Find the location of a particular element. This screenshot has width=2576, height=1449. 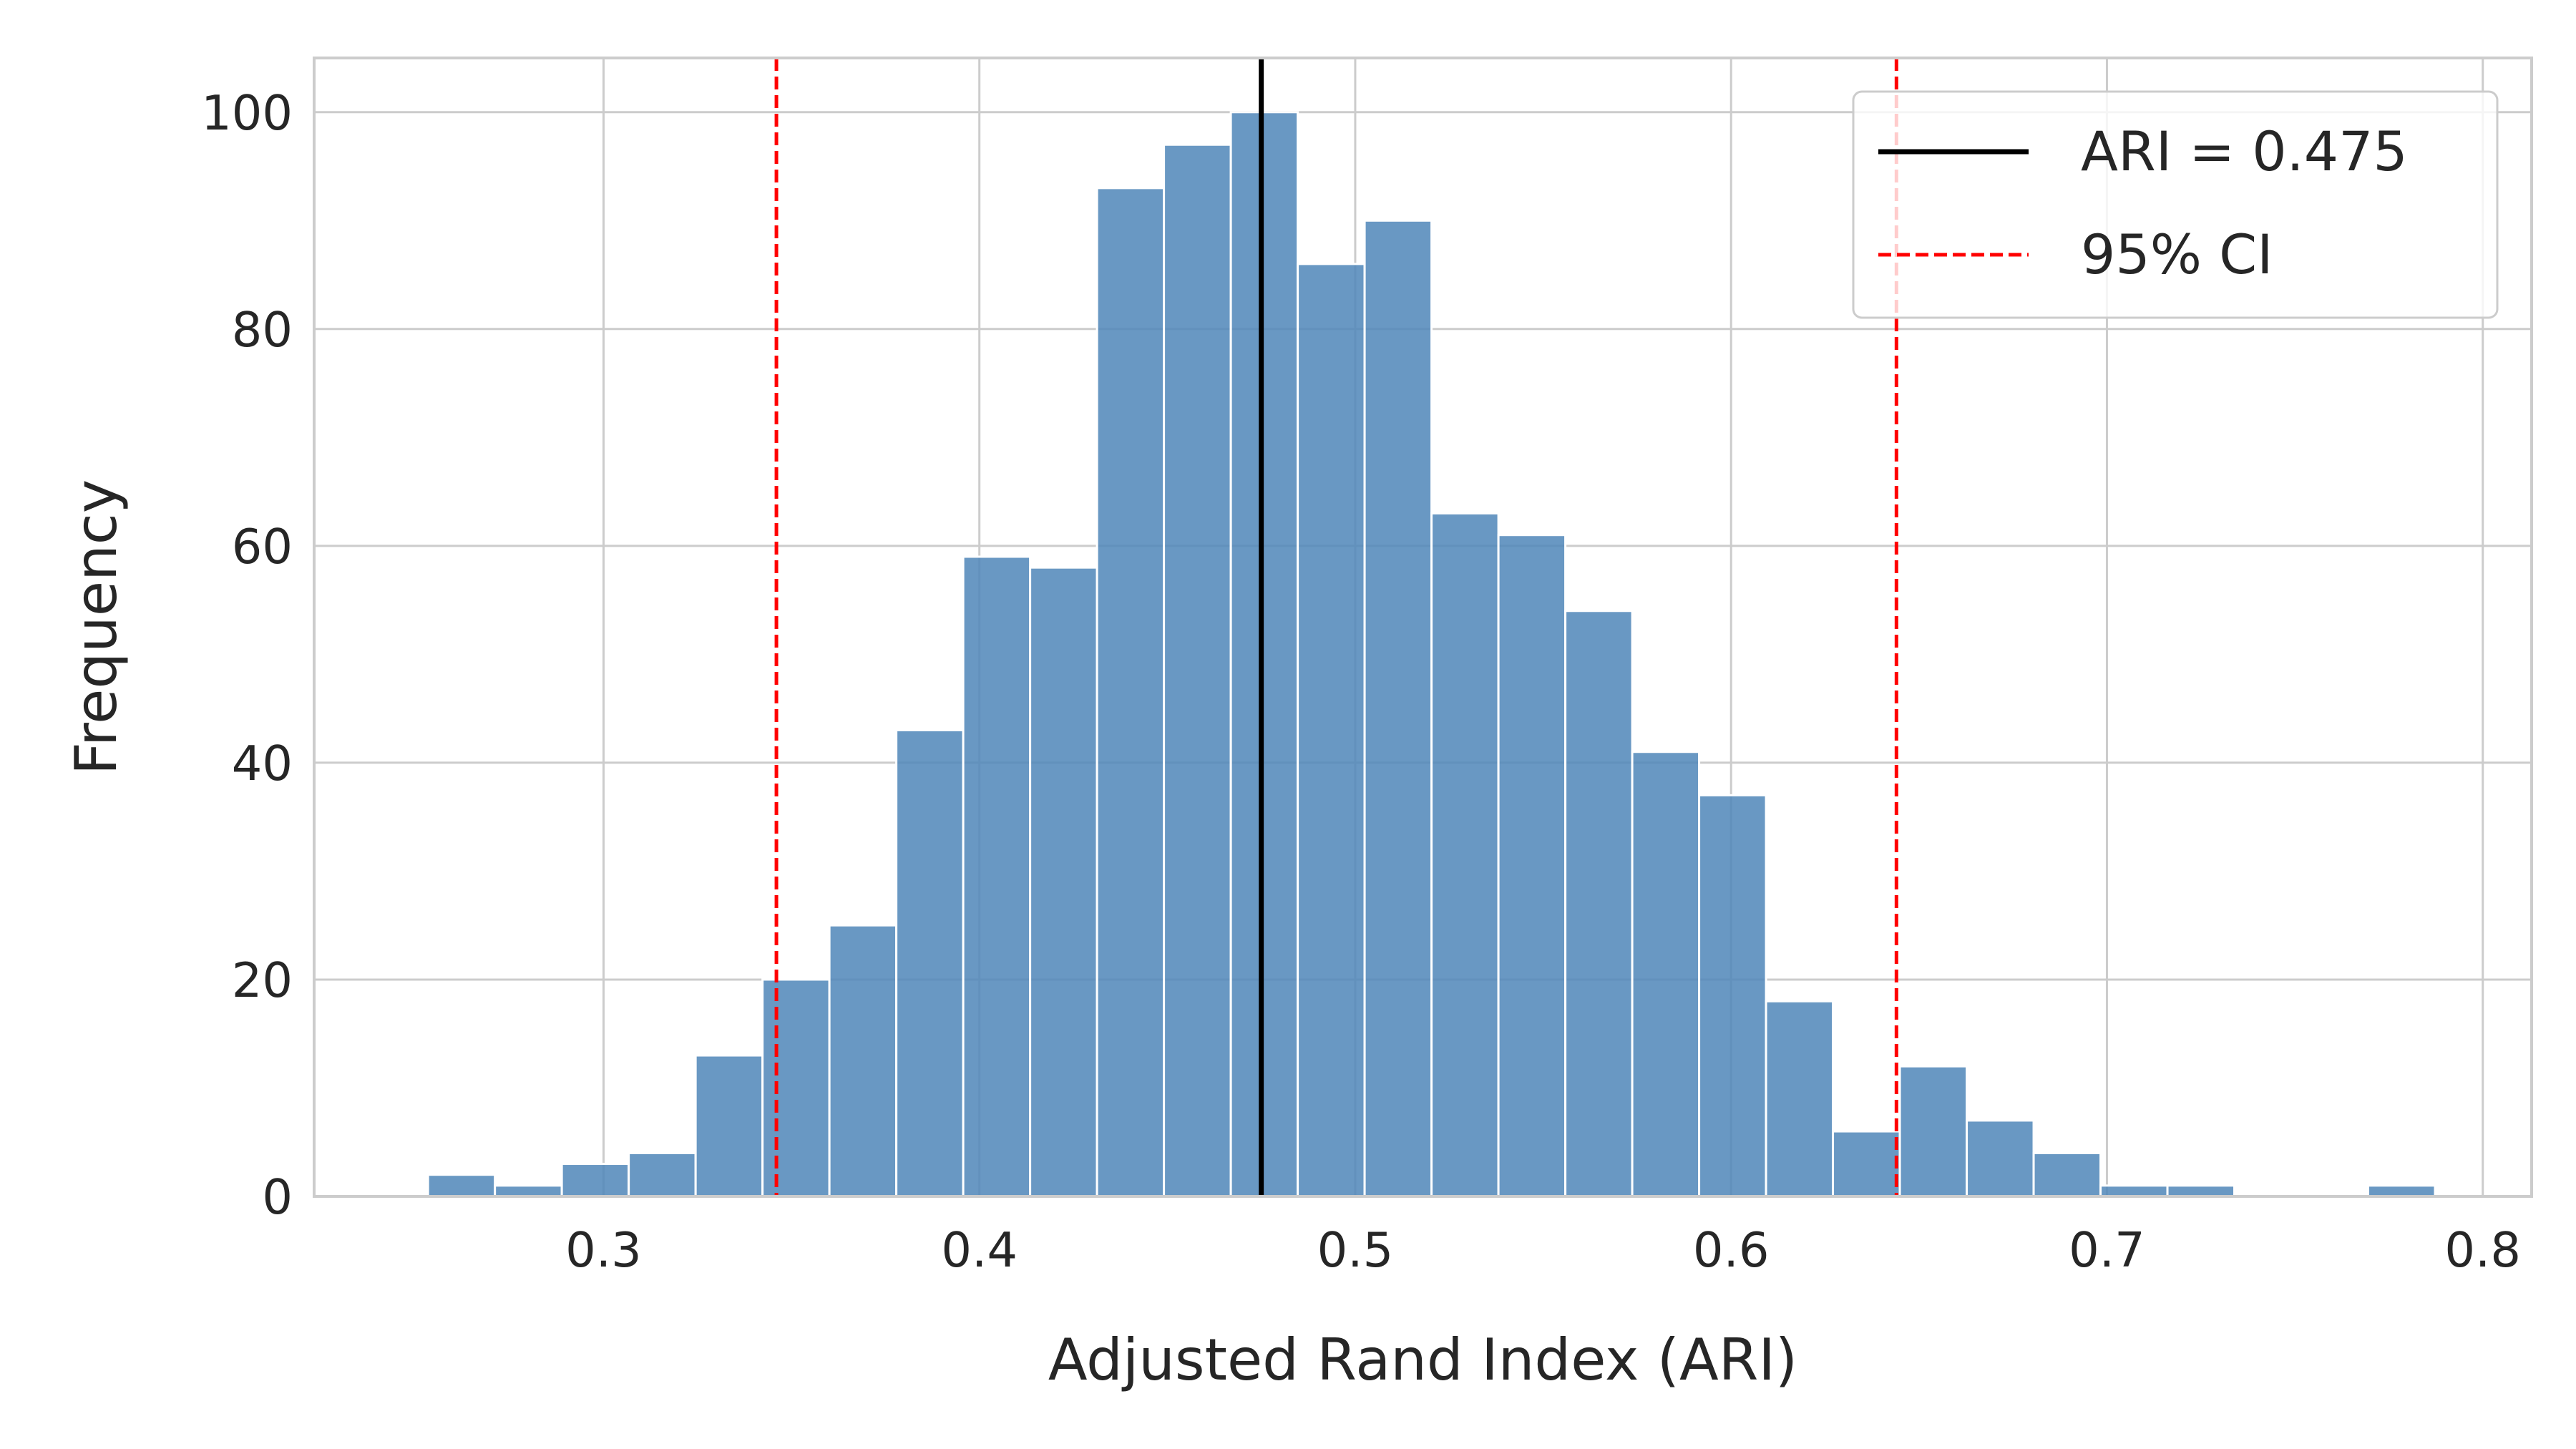

y-tick-label-0: 0 is located at coordinates (277, 1197).